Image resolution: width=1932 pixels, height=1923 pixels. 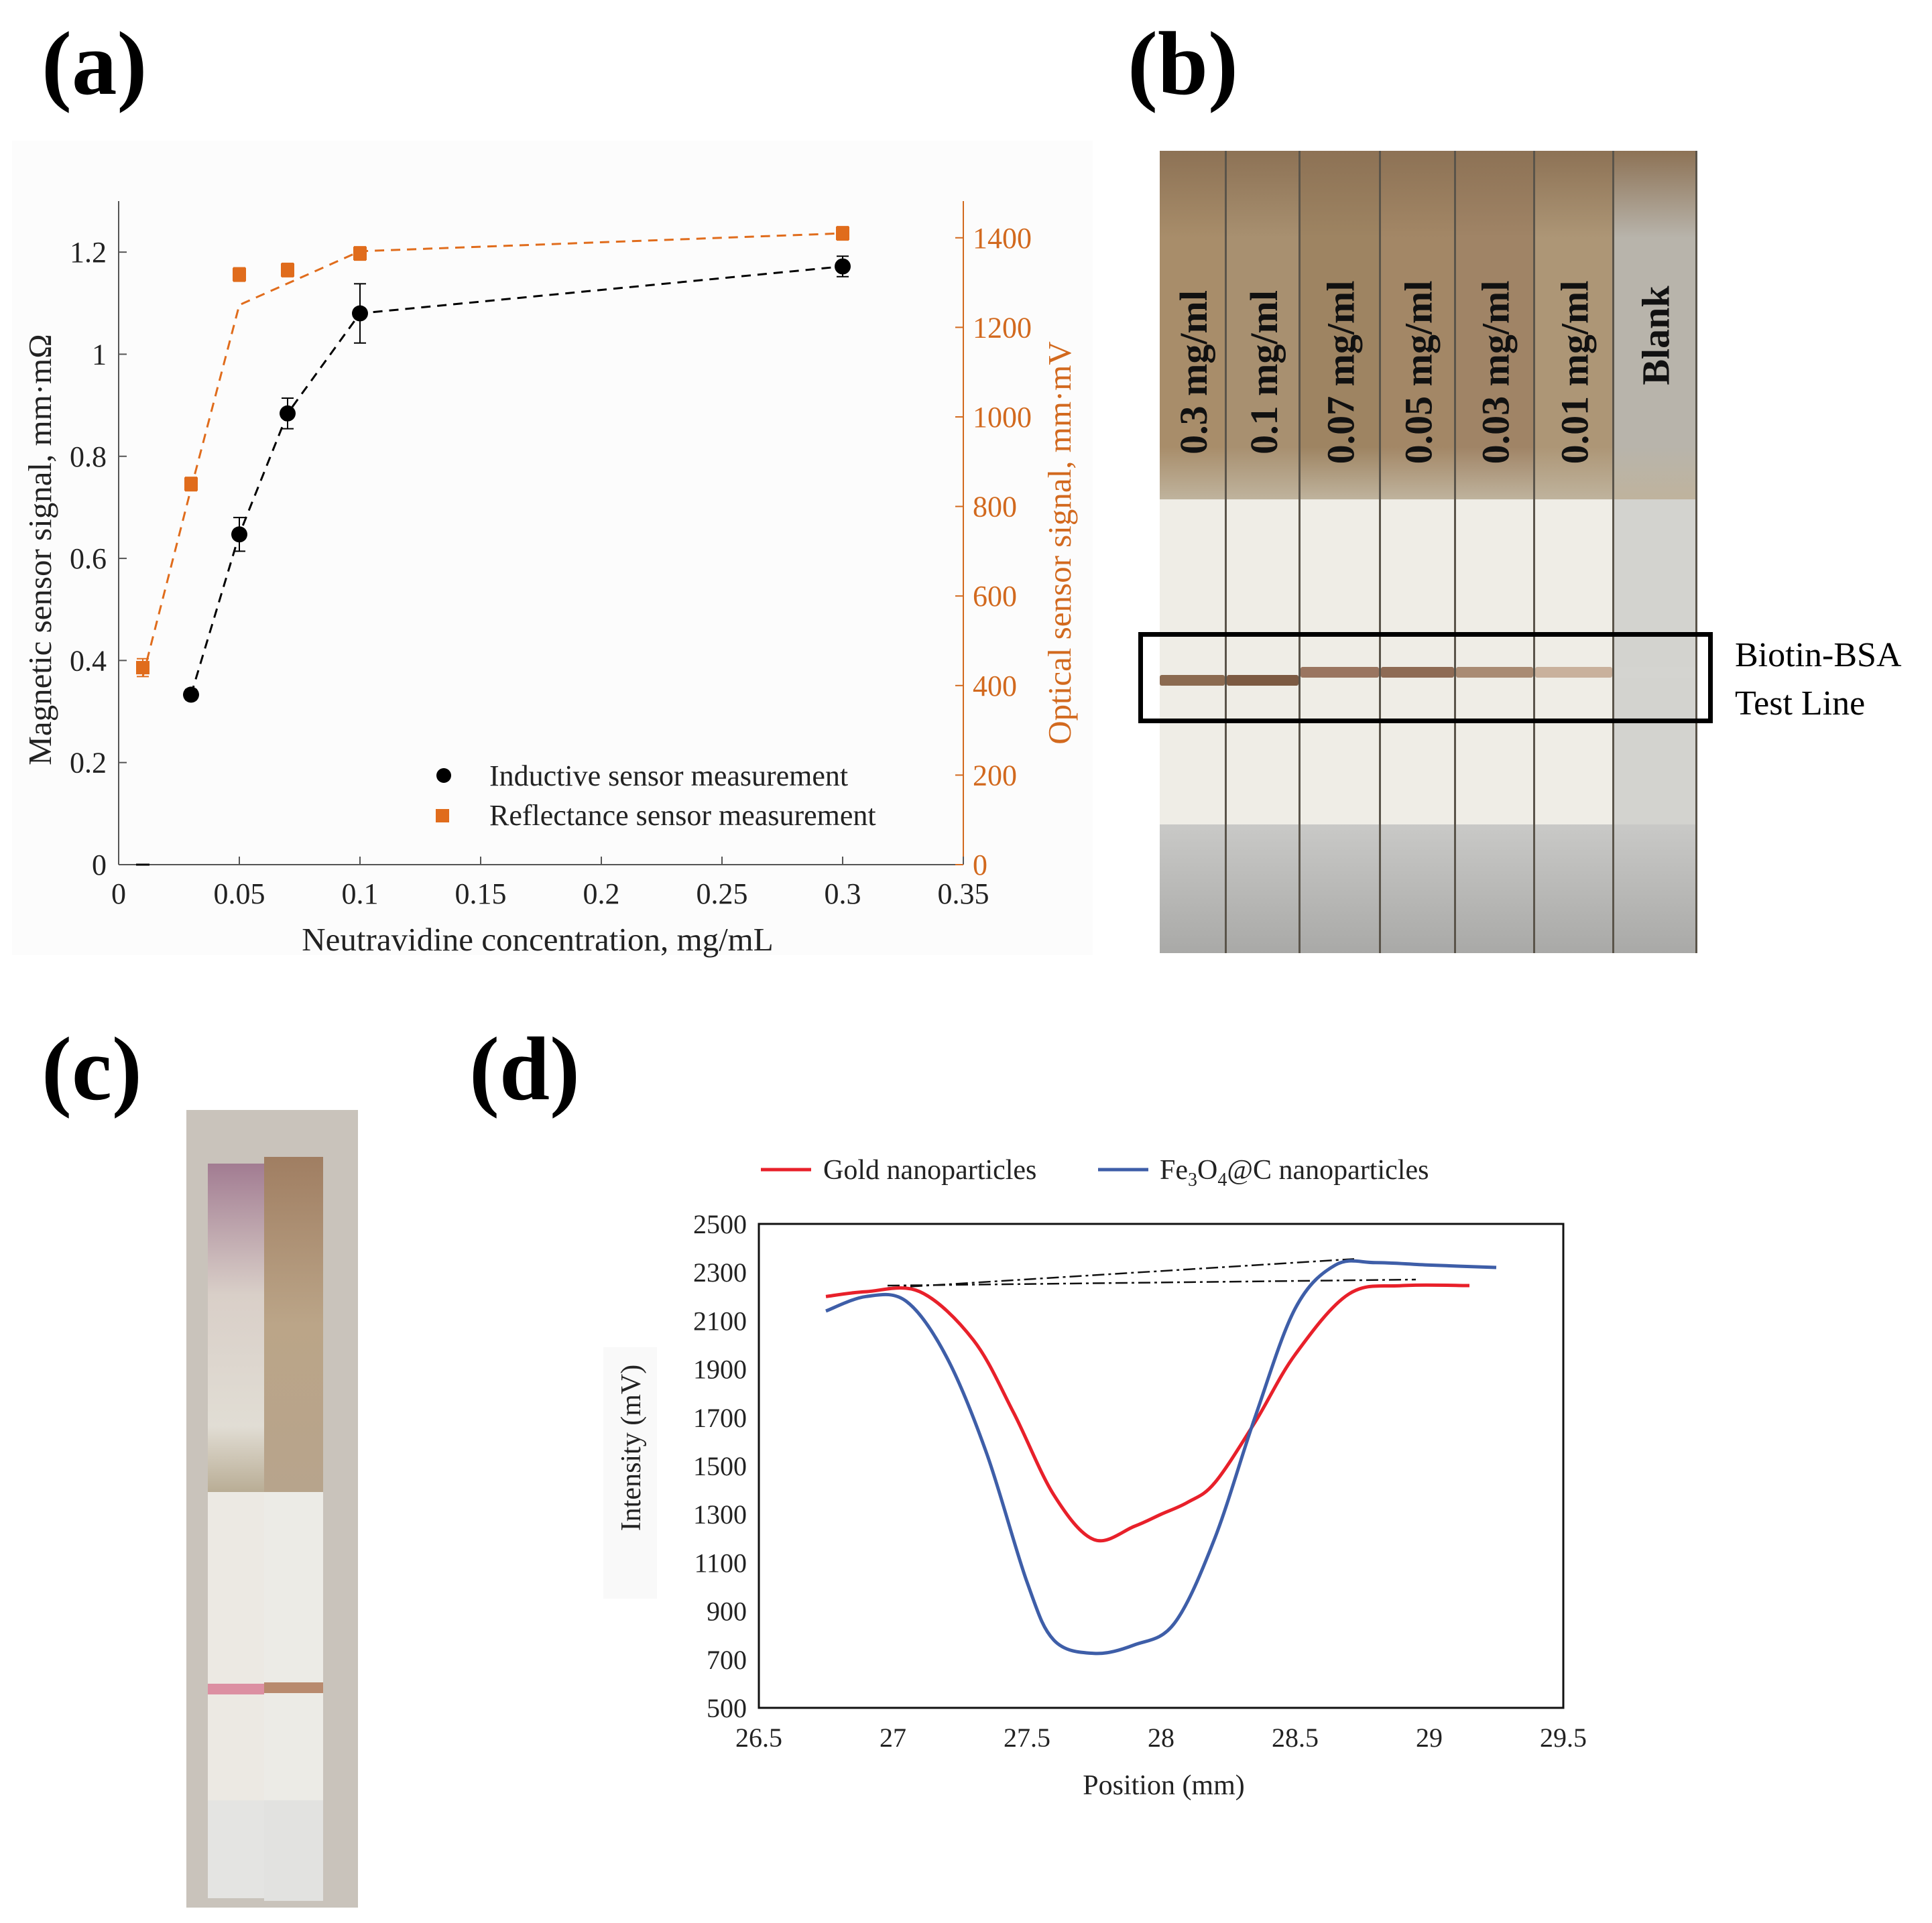 I want to click on y-tick-label-a: 0.6, so click(x=88, y=558).